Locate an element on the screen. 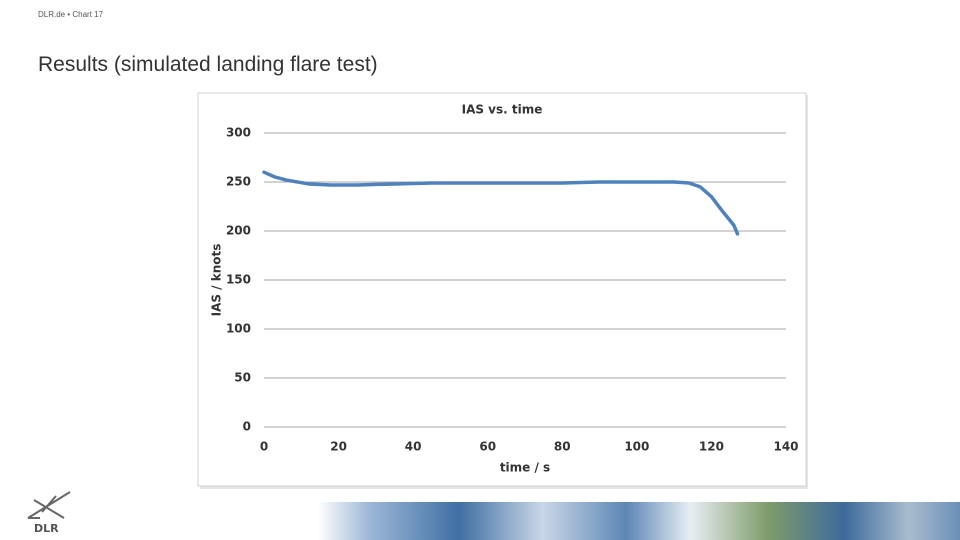 Image resolution: width=960 pixels, height=540 pixels. header: DLR.de • Chart 17 is located at coordinates (71, 14).